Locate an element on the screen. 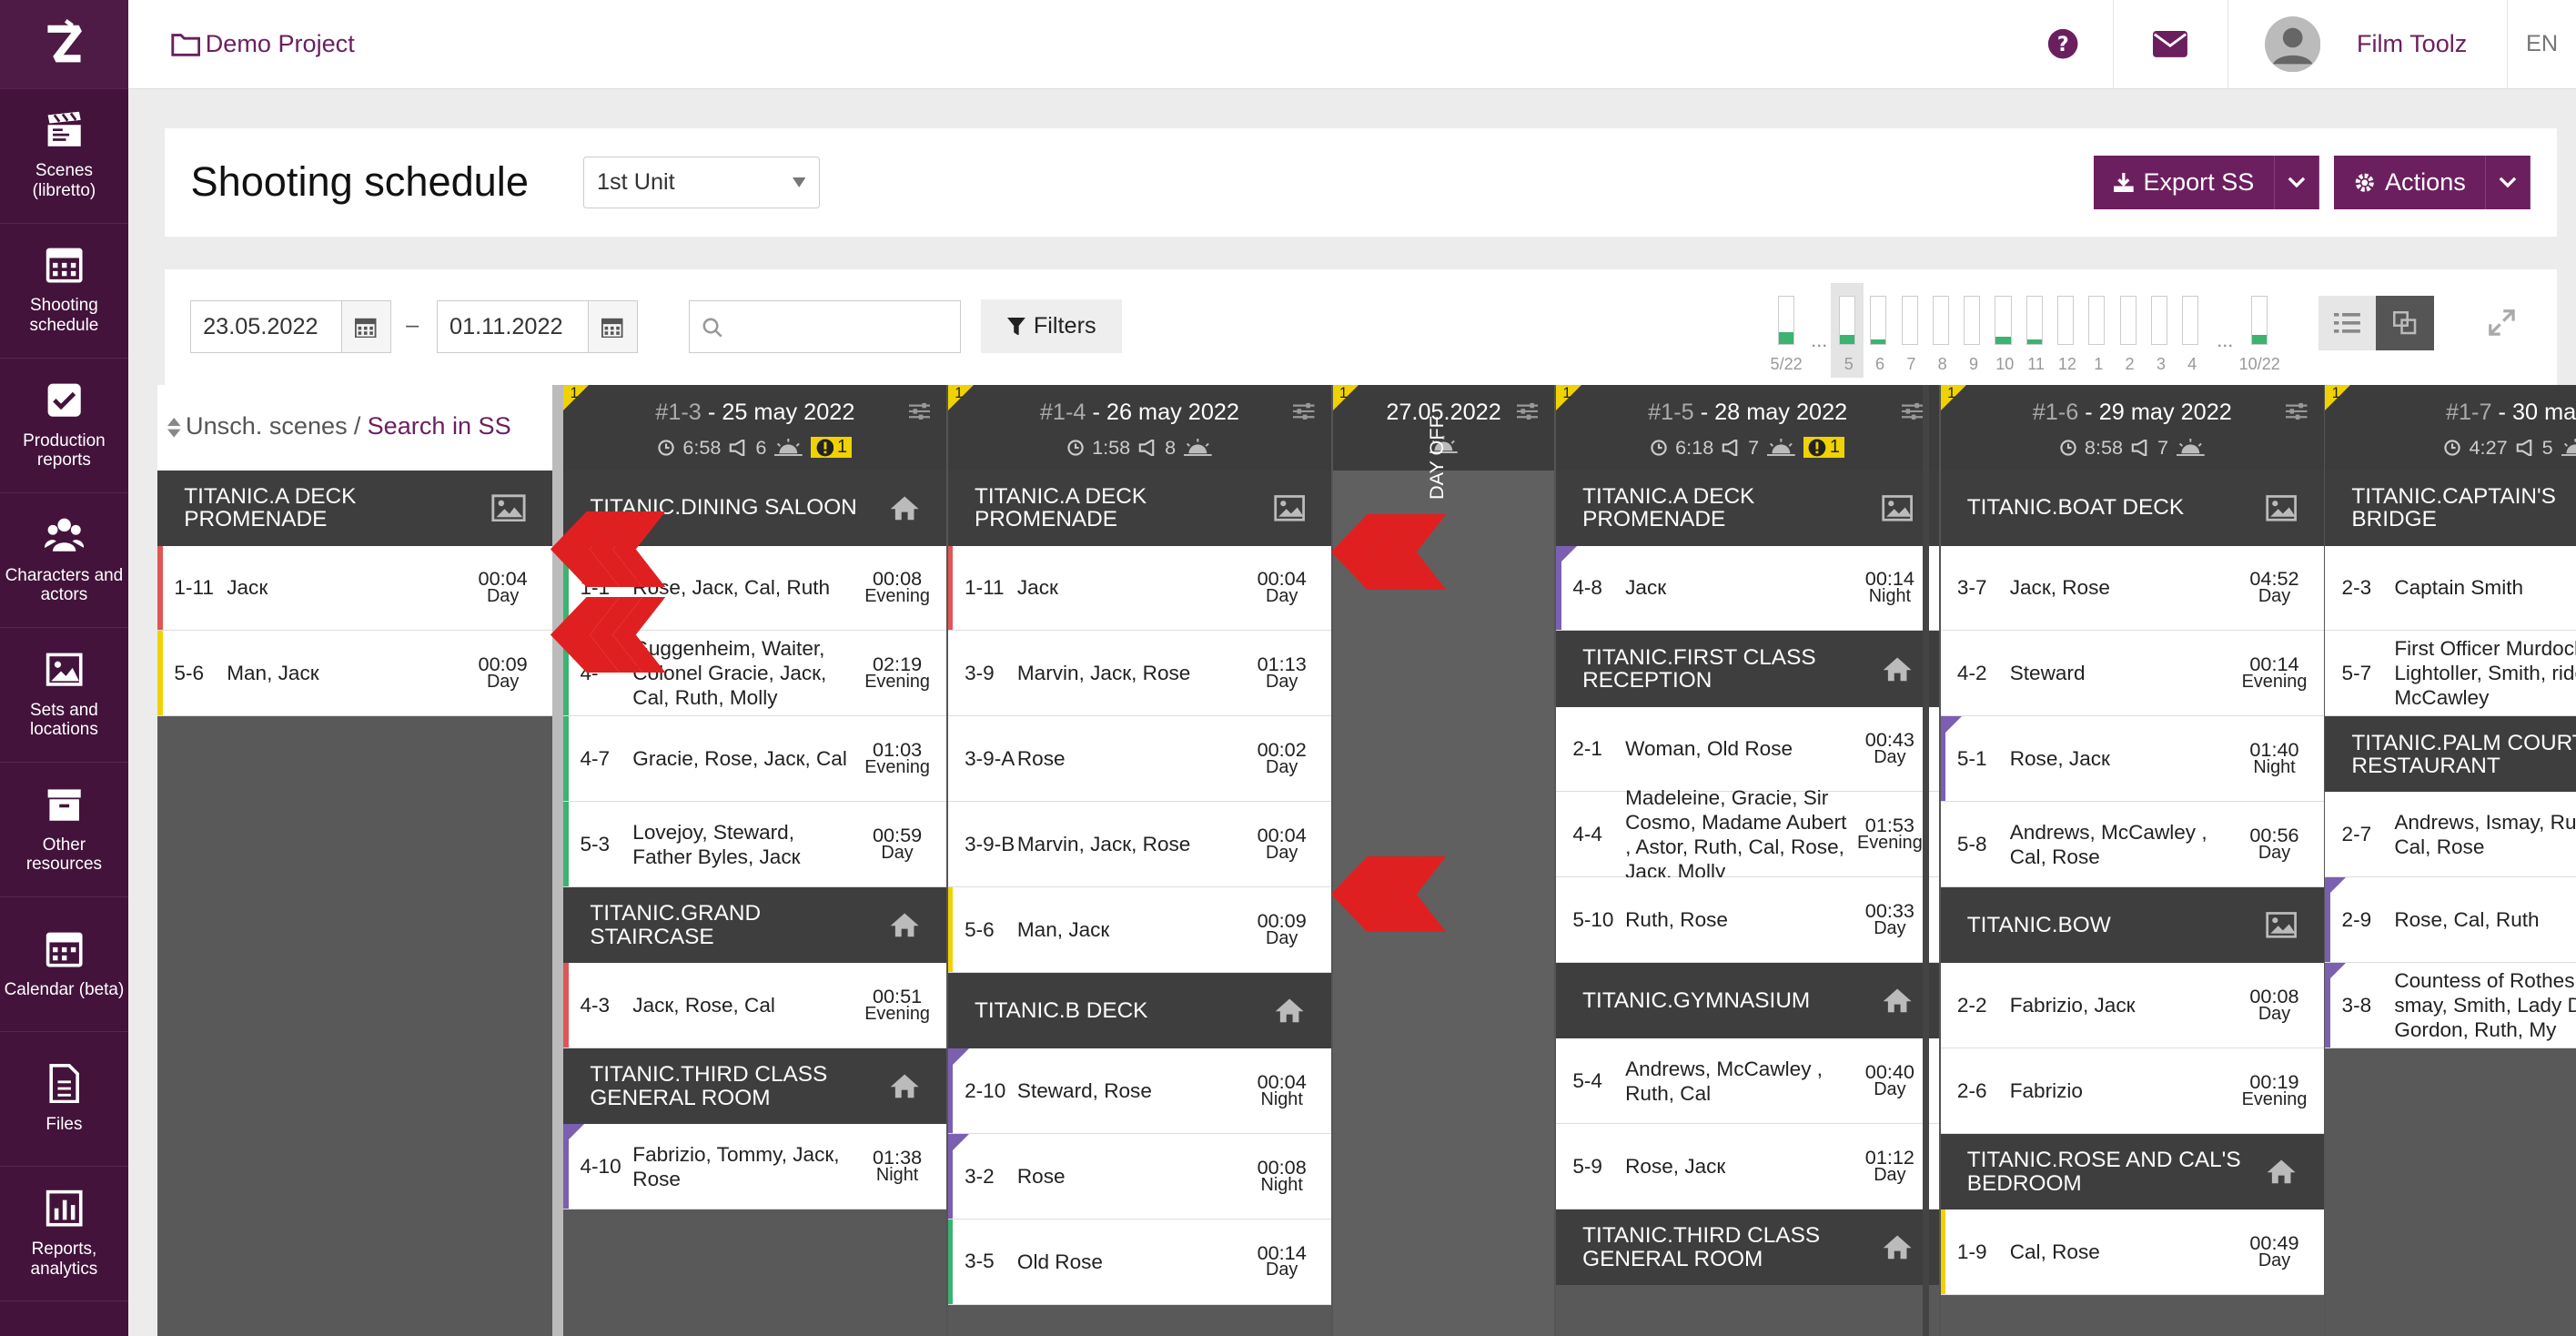 The height and width of the screenshot is (1336, 2576). project-link: Demo Project is located at coordinates (263, 43).